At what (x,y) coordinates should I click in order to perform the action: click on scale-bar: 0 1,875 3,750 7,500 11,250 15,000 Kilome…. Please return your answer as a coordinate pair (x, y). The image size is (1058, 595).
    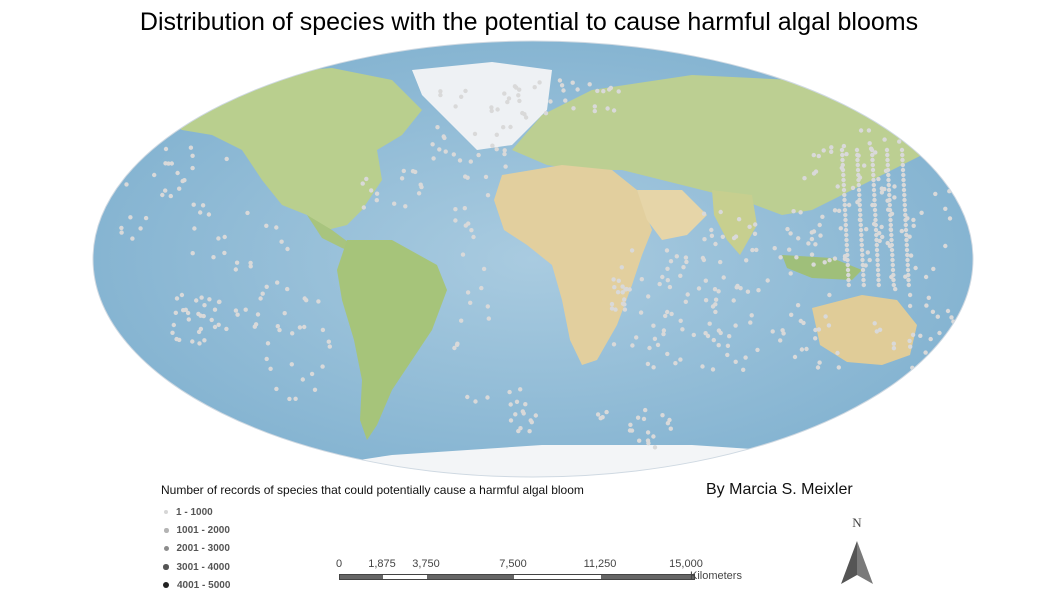
    Looking at the image, I should click on (545, 573).